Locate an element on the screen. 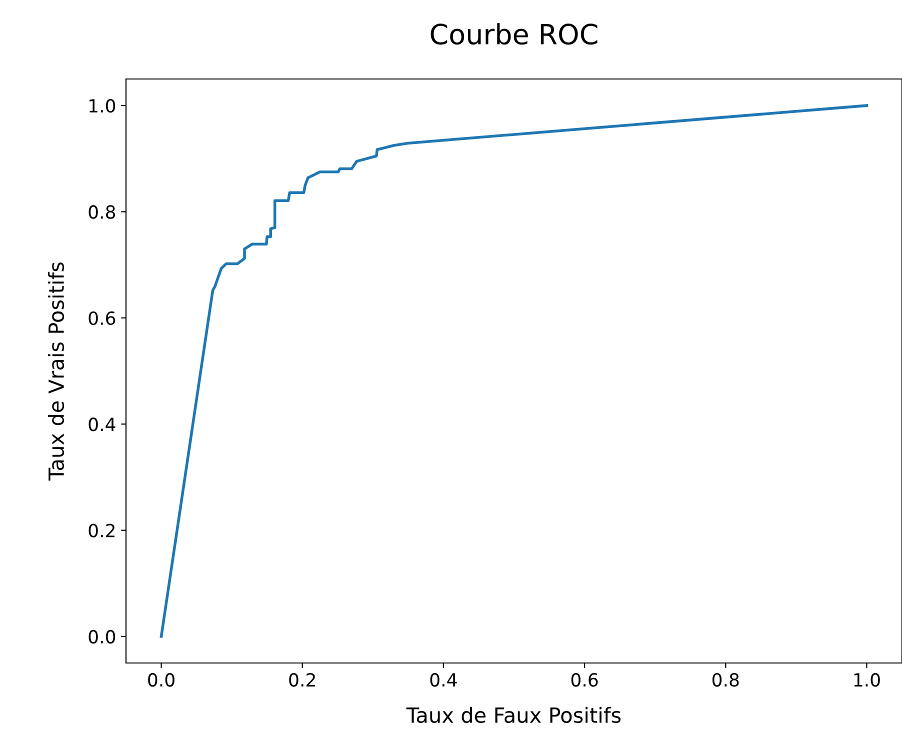  y-tick-label: 0.2 is located at coordinates (101, 531).